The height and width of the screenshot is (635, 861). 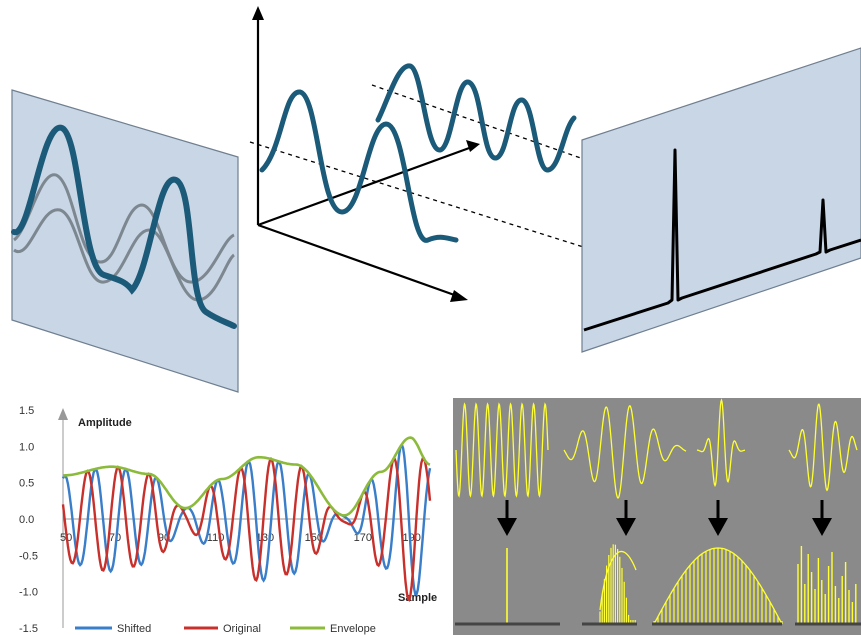 I want to click on series-original, so click(x=246, y=529).